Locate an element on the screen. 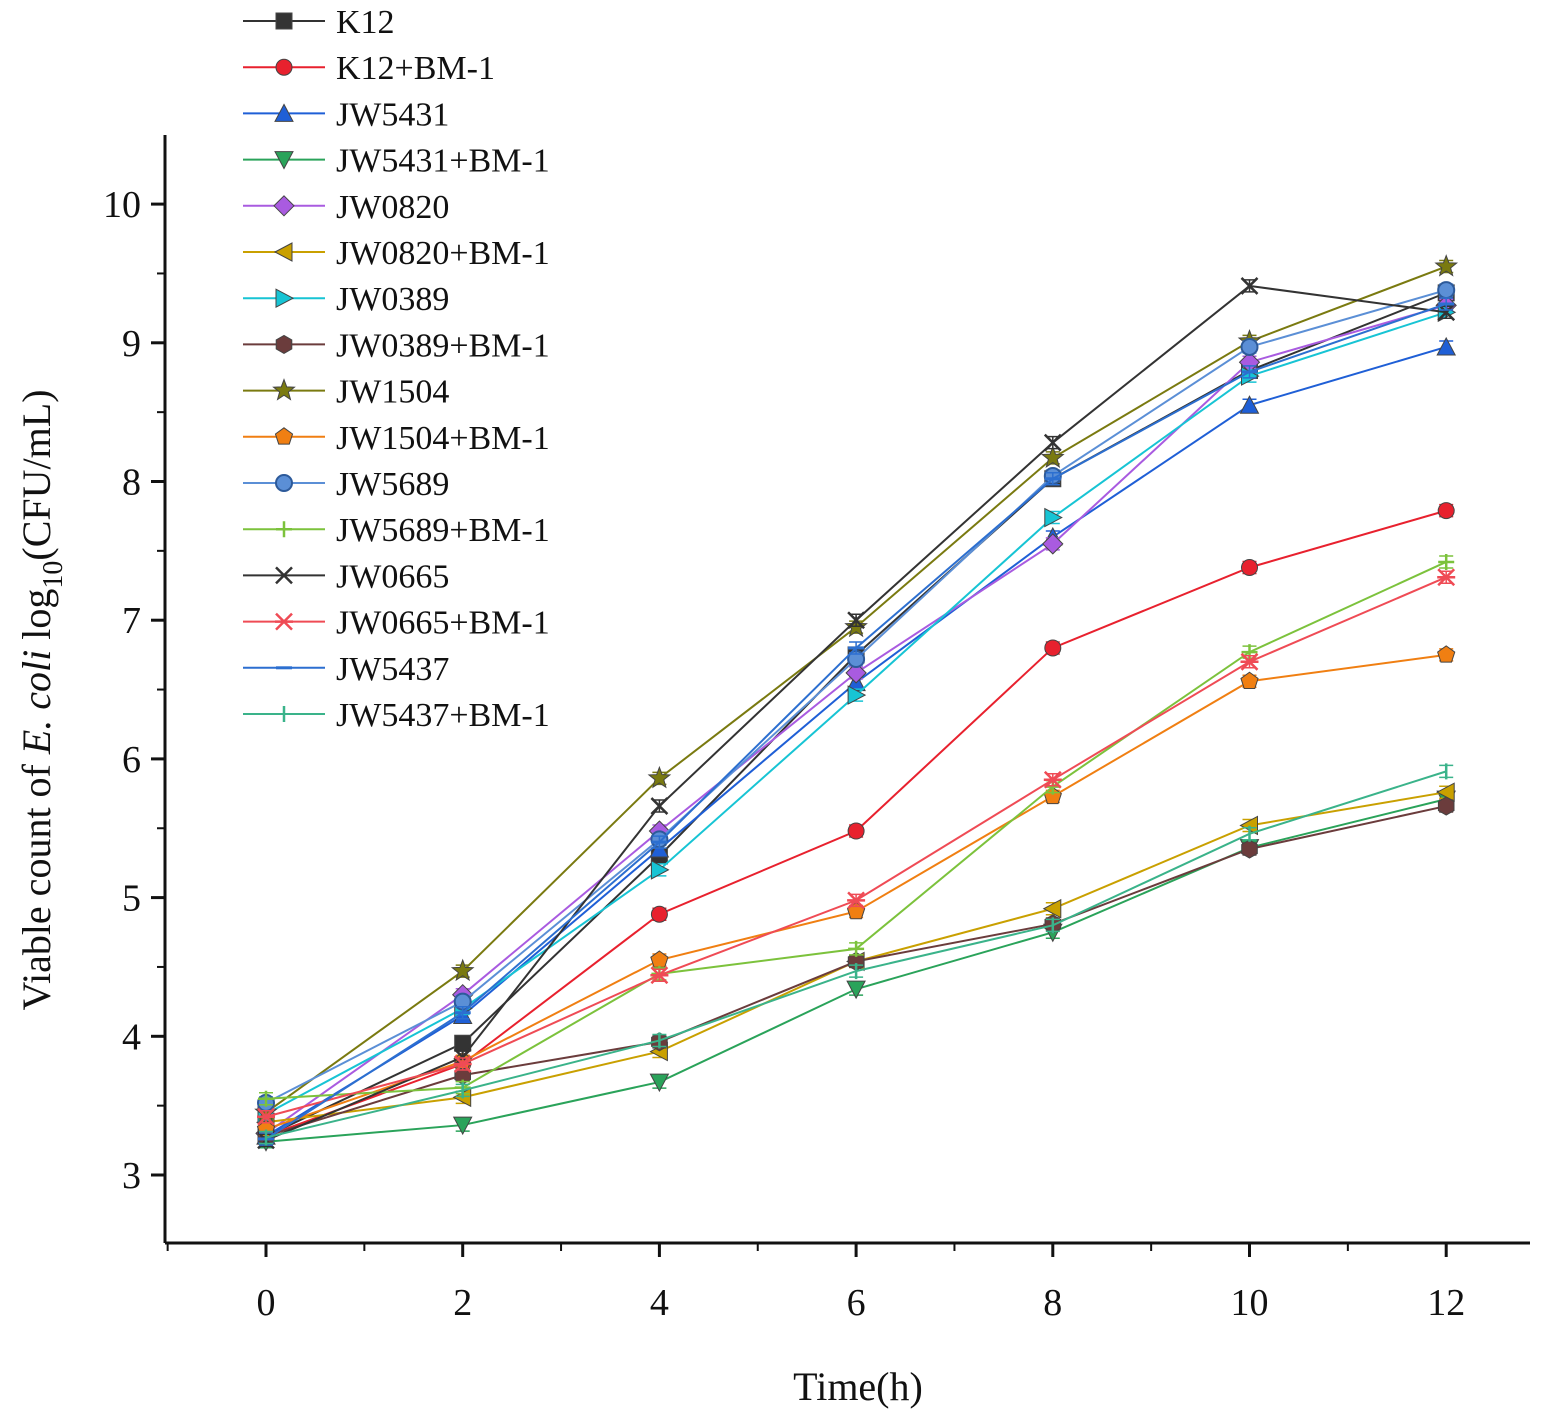 The image size is (1559, 1423). legend-entry: JW5437 is located at coordinates (346, 669).